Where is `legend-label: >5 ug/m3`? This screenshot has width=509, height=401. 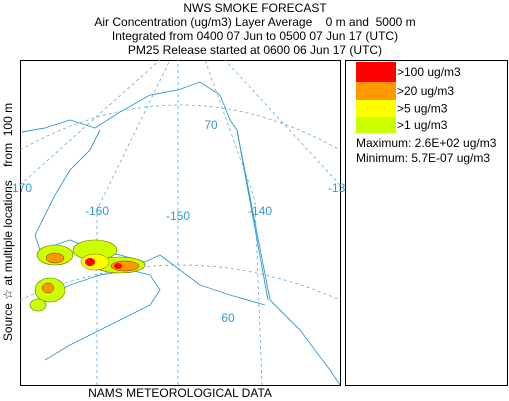
legend-label: >5 ug/m3 is located at coordinates (422, 109).